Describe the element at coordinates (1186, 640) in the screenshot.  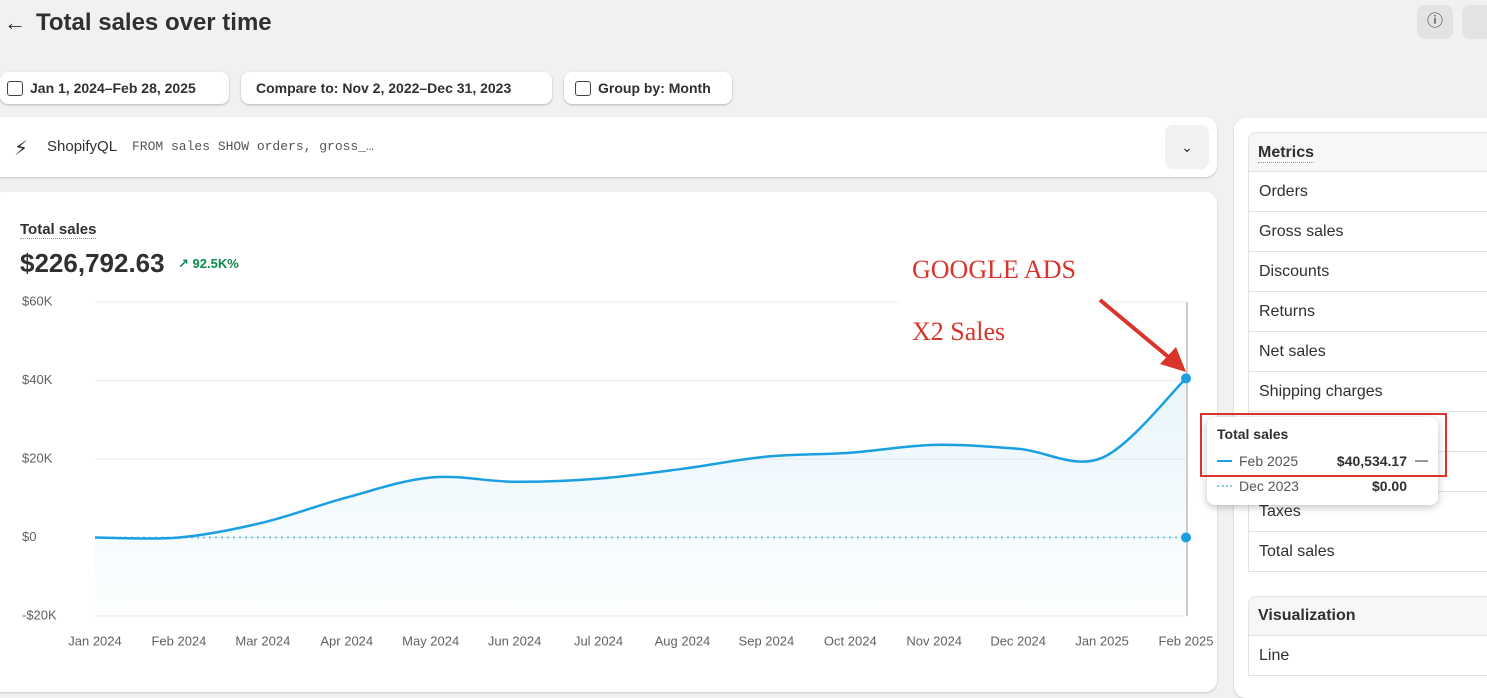
I see `x-tick-label: Feb 2025` at that location.